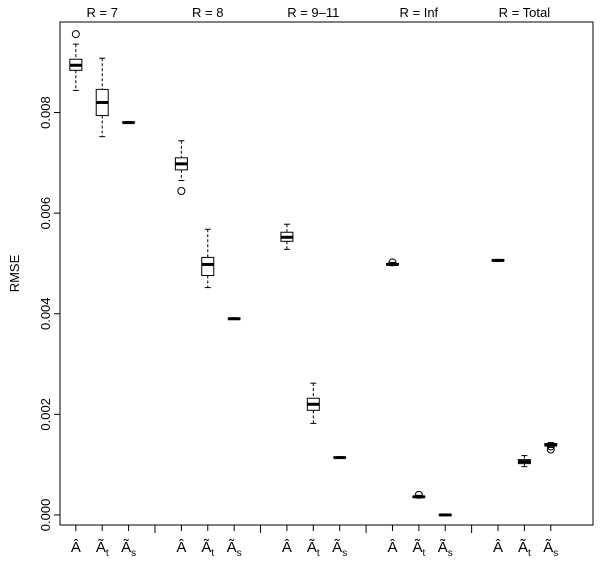 This screenshot has width=601, height=563. What do you see at coordinates (45, 112) in the screenshot?
I see `y-tick-label: 0.008` at bounding box center [45, 112].